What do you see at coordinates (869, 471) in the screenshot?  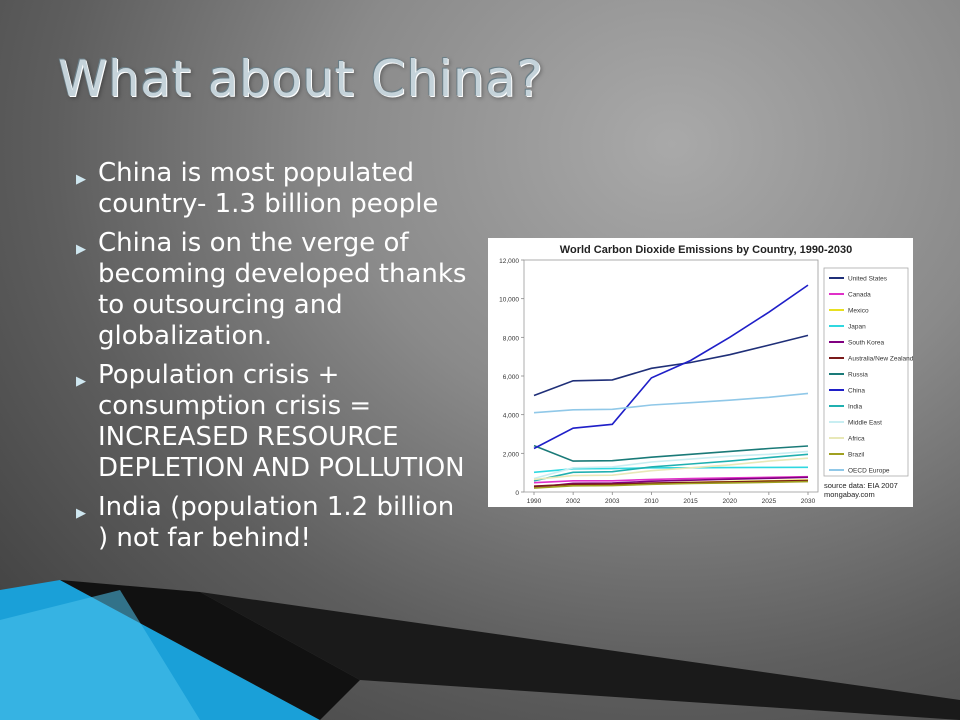 I see `legend-label: OECD Europe` at bounding box center [869, 471].